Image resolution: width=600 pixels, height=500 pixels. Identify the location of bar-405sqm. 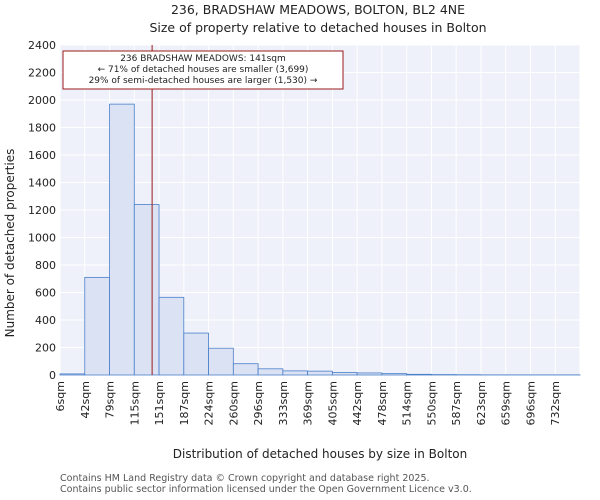
(344, 374).